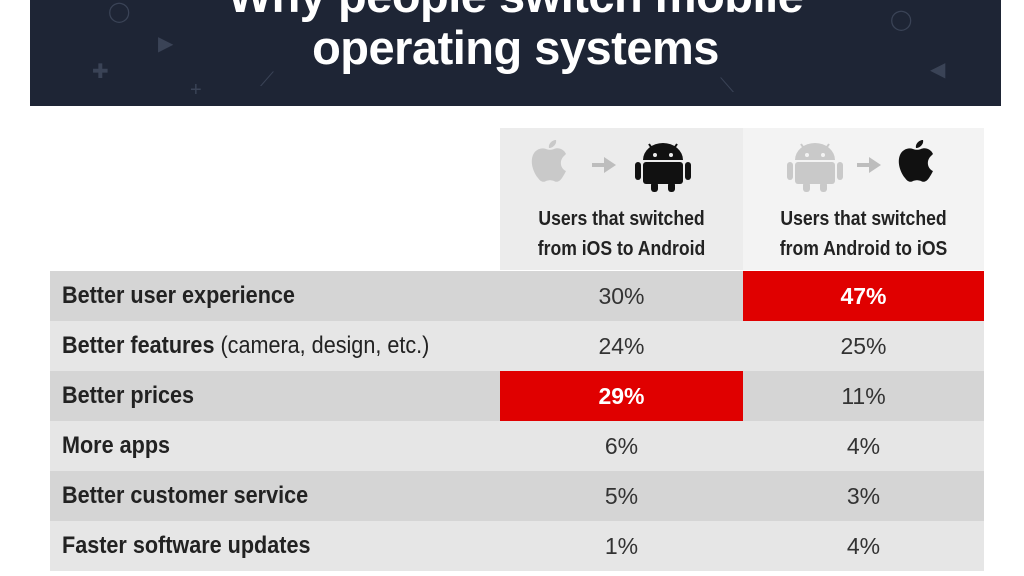 The image size is (1024, 576). Describe the element at coordinates (166, 44) in the screenshot. I see `decorative-triangle-icon: ▶` at that location.